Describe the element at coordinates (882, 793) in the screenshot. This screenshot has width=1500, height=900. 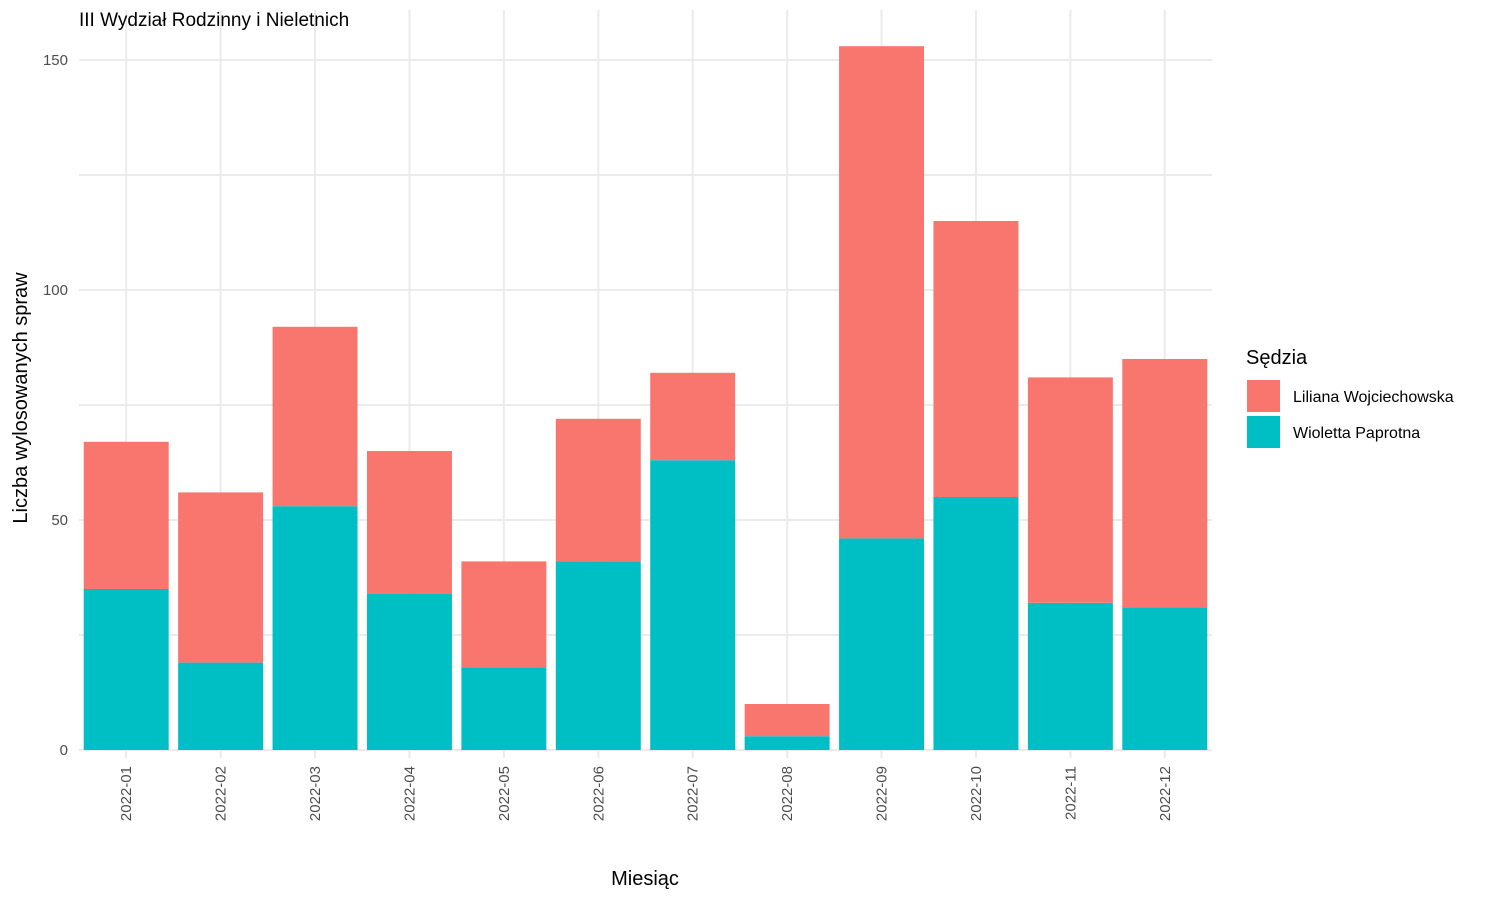
I see `x-tick-label: 2022-09` at that location.